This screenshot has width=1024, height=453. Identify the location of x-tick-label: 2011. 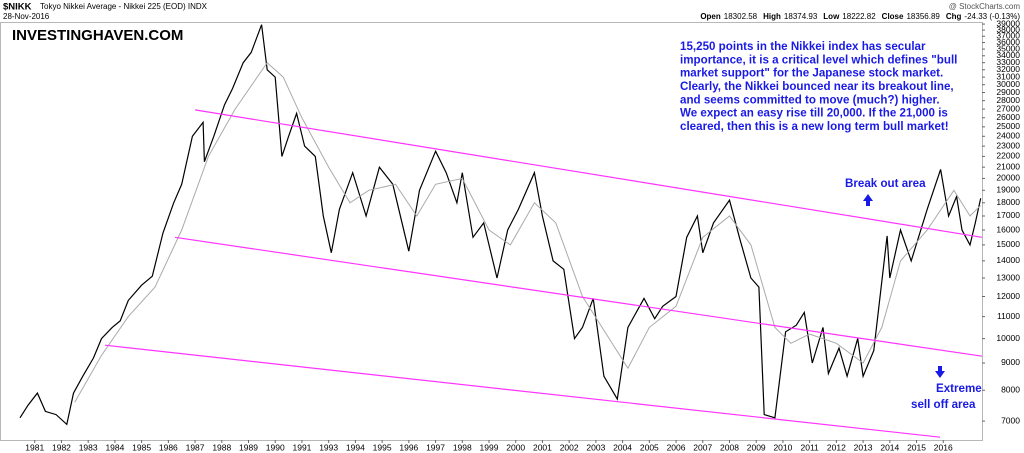
(810, 447).